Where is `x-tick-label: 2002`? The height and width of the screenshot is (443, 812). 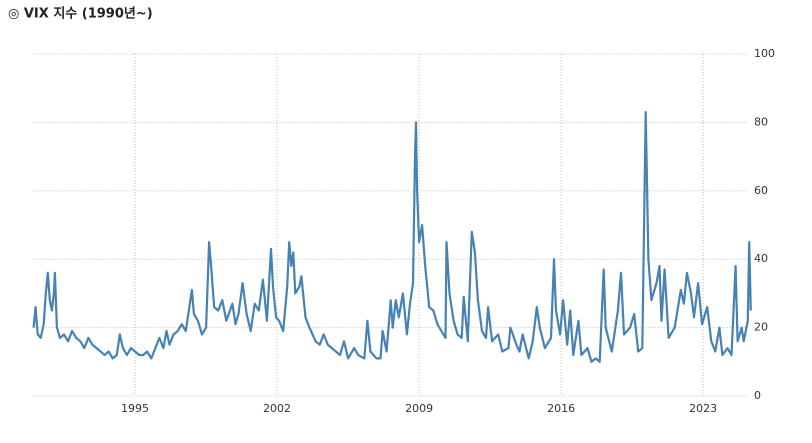 x-tick-label: 2002 is located at coordinates (277, 408).